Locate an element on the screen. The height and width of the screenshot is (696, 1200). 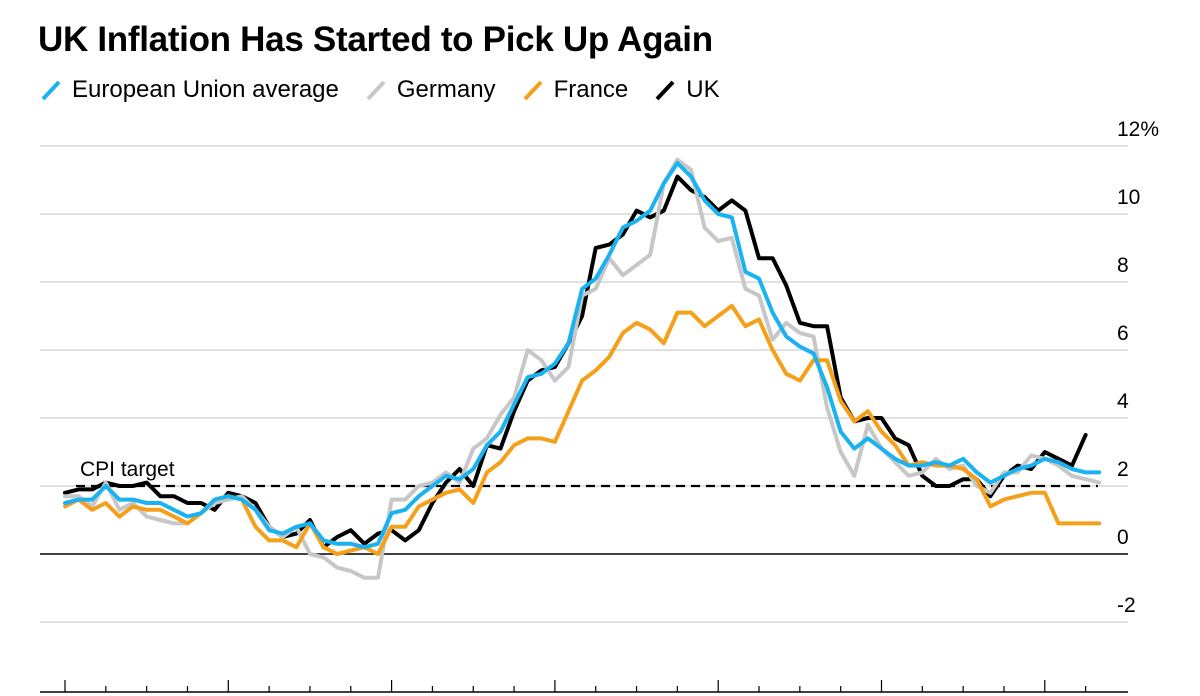
legend: European Union average Germany France UK is located at coordinates (393, 90).